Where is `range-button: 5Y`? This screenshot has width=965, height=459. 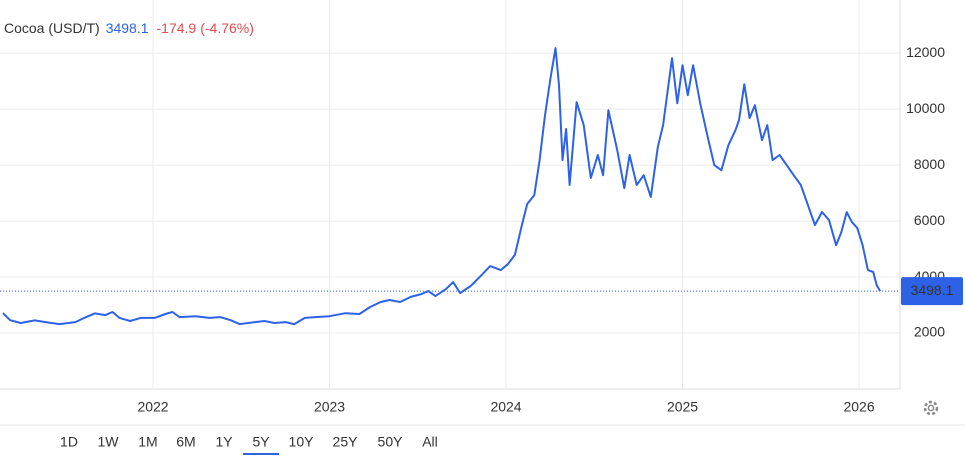 range-button: 5Y is located at coordinates (261, 442).